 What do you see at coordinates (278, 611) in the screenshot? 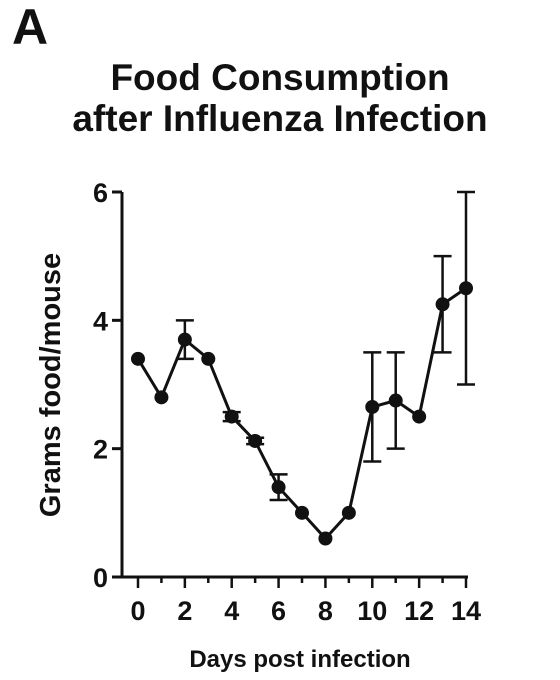
I see `x-tick-label-6: 6` at bounding box center [278, 611].